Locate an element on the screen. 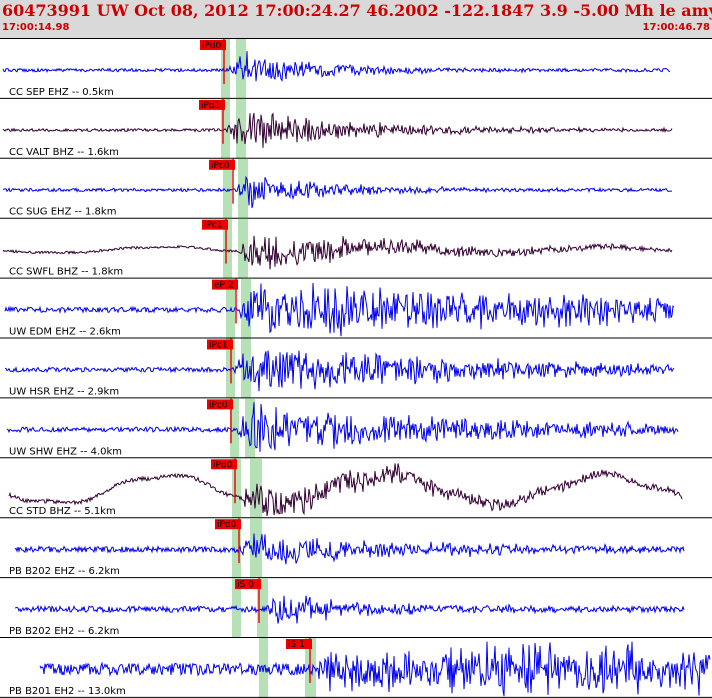 The width and height of the screenshot is (712, 698). trace-row: iPc1 CC SWFL BHZ -- 1.8km is located at coordinates (356, 248).